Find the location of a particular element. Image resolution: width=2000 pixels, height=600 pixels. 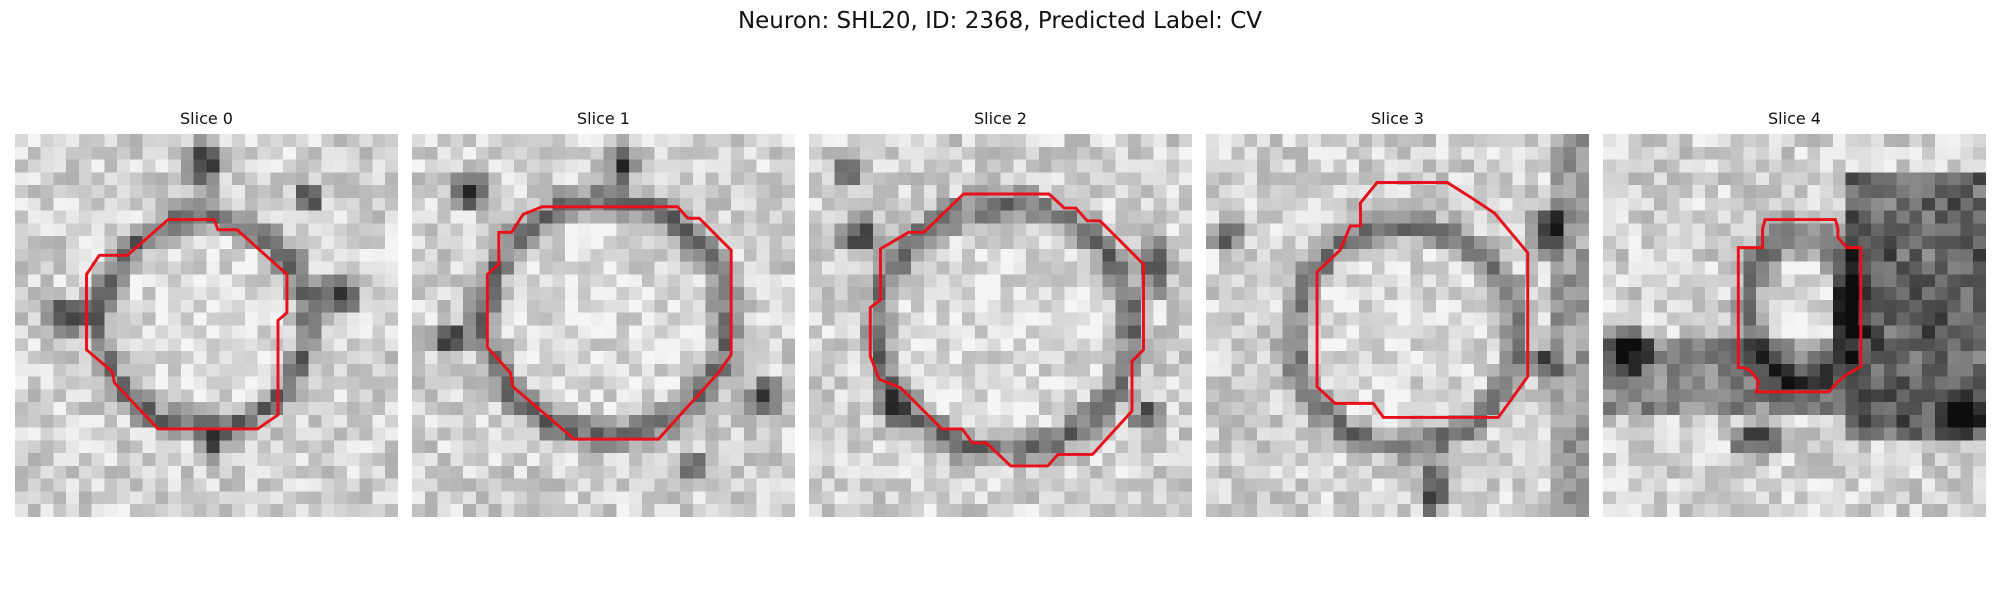

slice-panel-4: Slice 4 is located at coordinates (1794, 312).